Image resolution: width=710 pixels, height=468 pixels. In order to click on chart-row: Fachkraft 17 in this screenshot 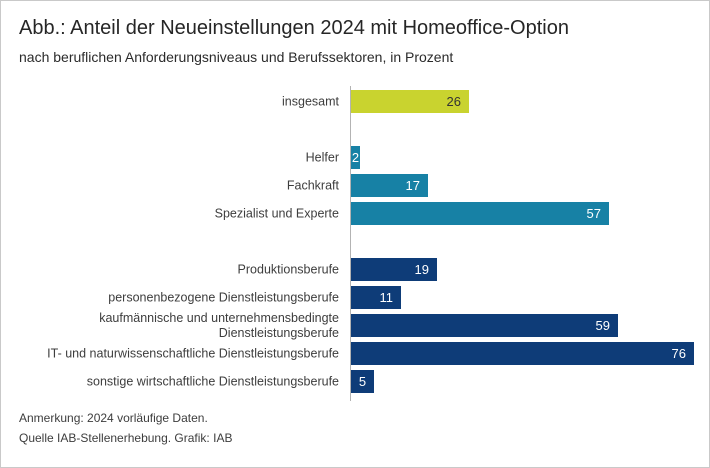, I will do `click(355, 185)`.